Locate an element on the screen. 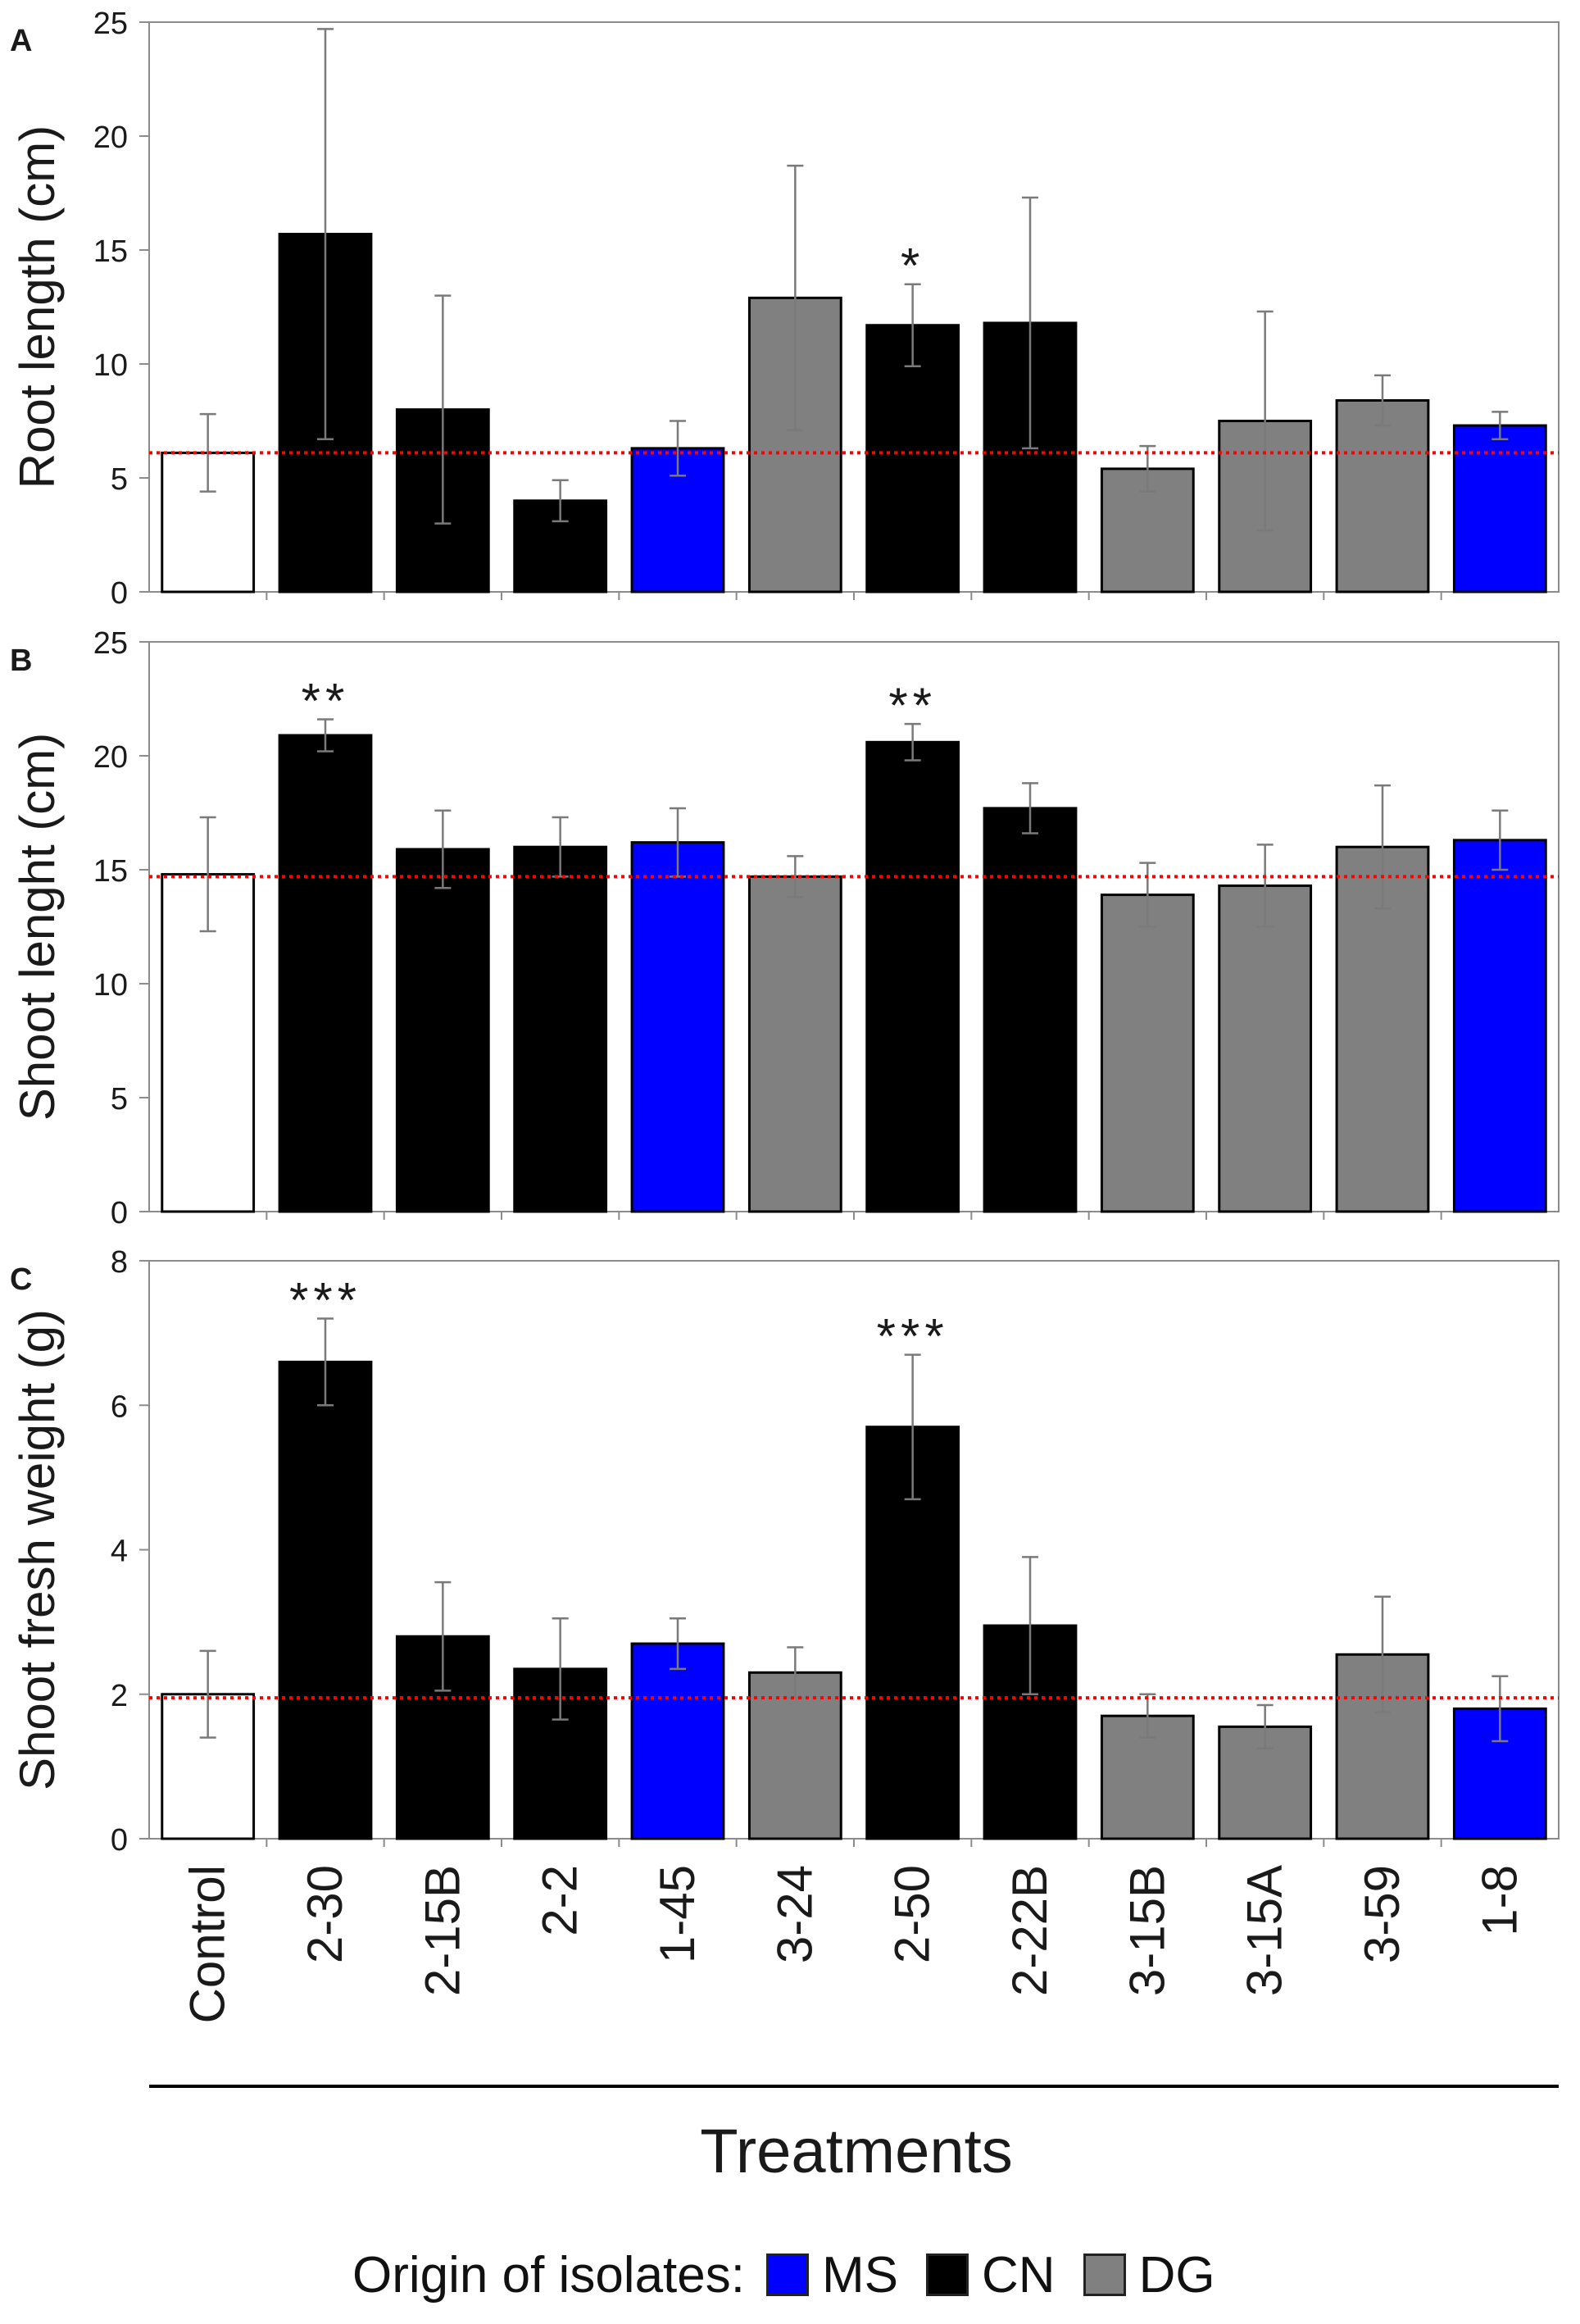 The height and width of the screenshot is (2324, 1580). y-tick-label: 8 is located at coordinates (119, 1262).